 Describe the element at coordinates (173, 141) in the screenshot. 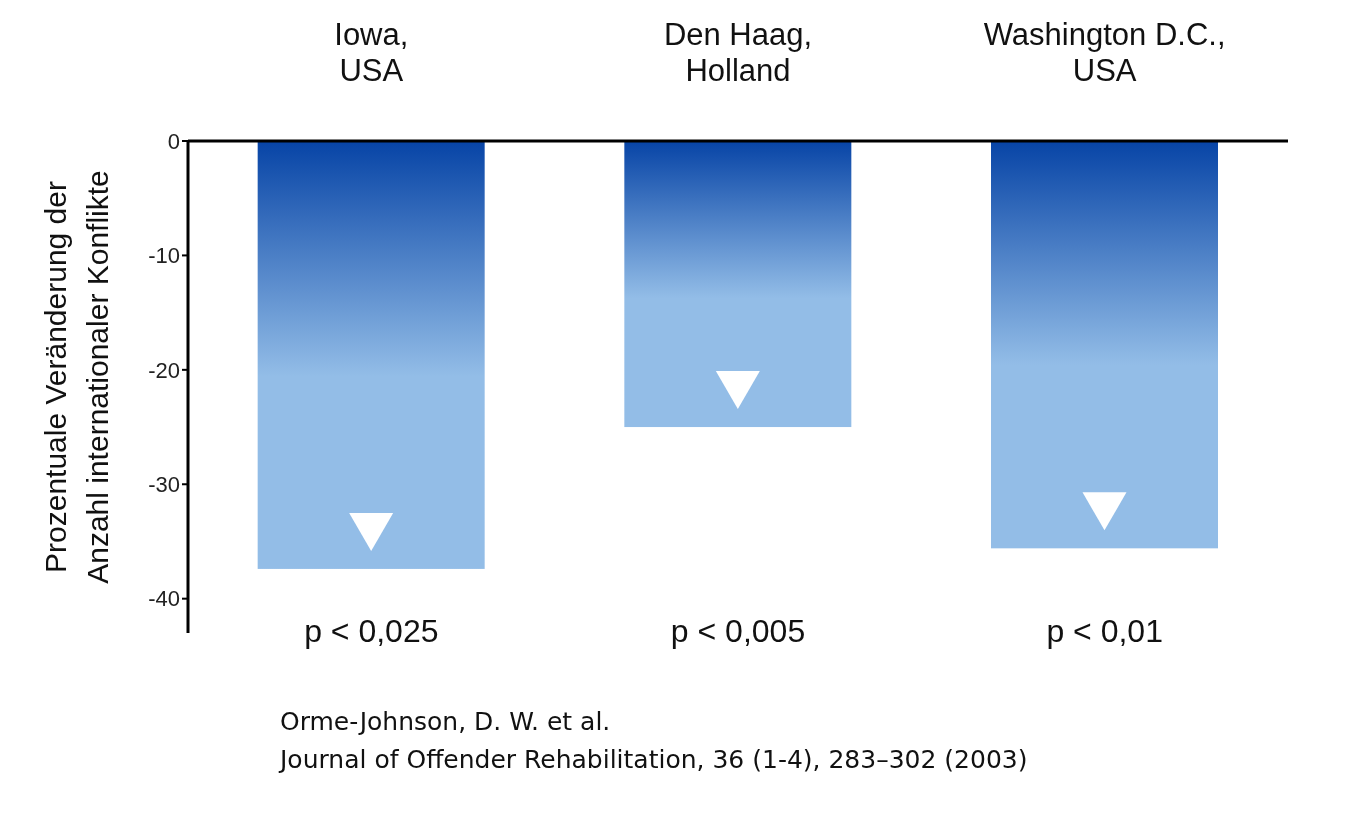

I see `y-tick-label: 0` at that location.